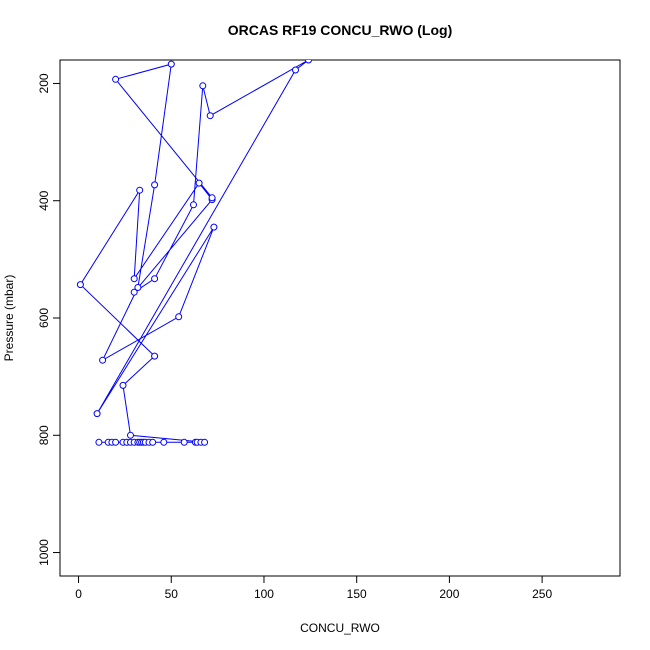 Image resolution: width=650 pixels, height=650 pixels. I want to click on x-tick-label: 50, so click(172, 594).